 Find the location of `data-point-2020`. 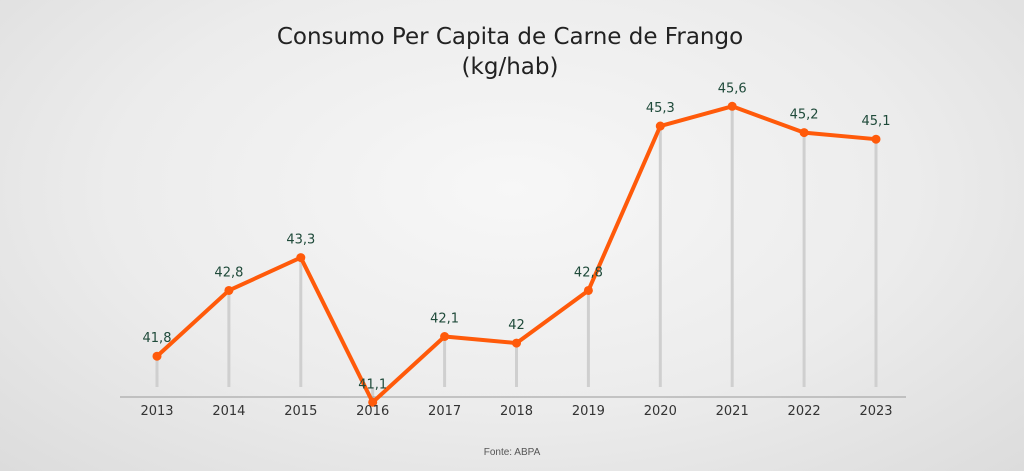

data-point-2020 is located at coordinates (660, 126).